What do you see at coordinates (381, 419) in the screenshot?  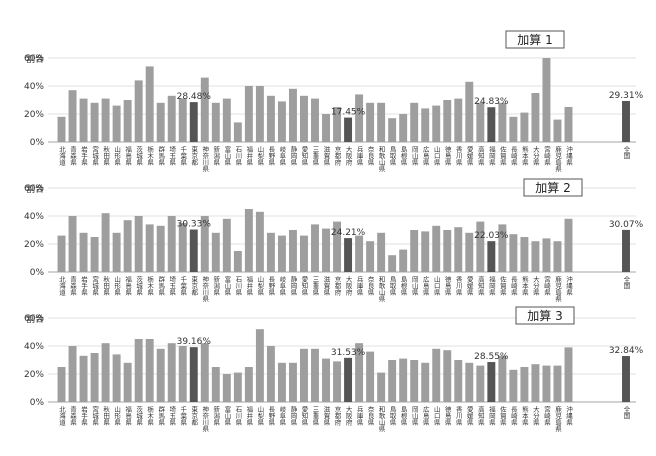 I see `x-tick-label: 和歌山県` at bounding box center [381, 419].